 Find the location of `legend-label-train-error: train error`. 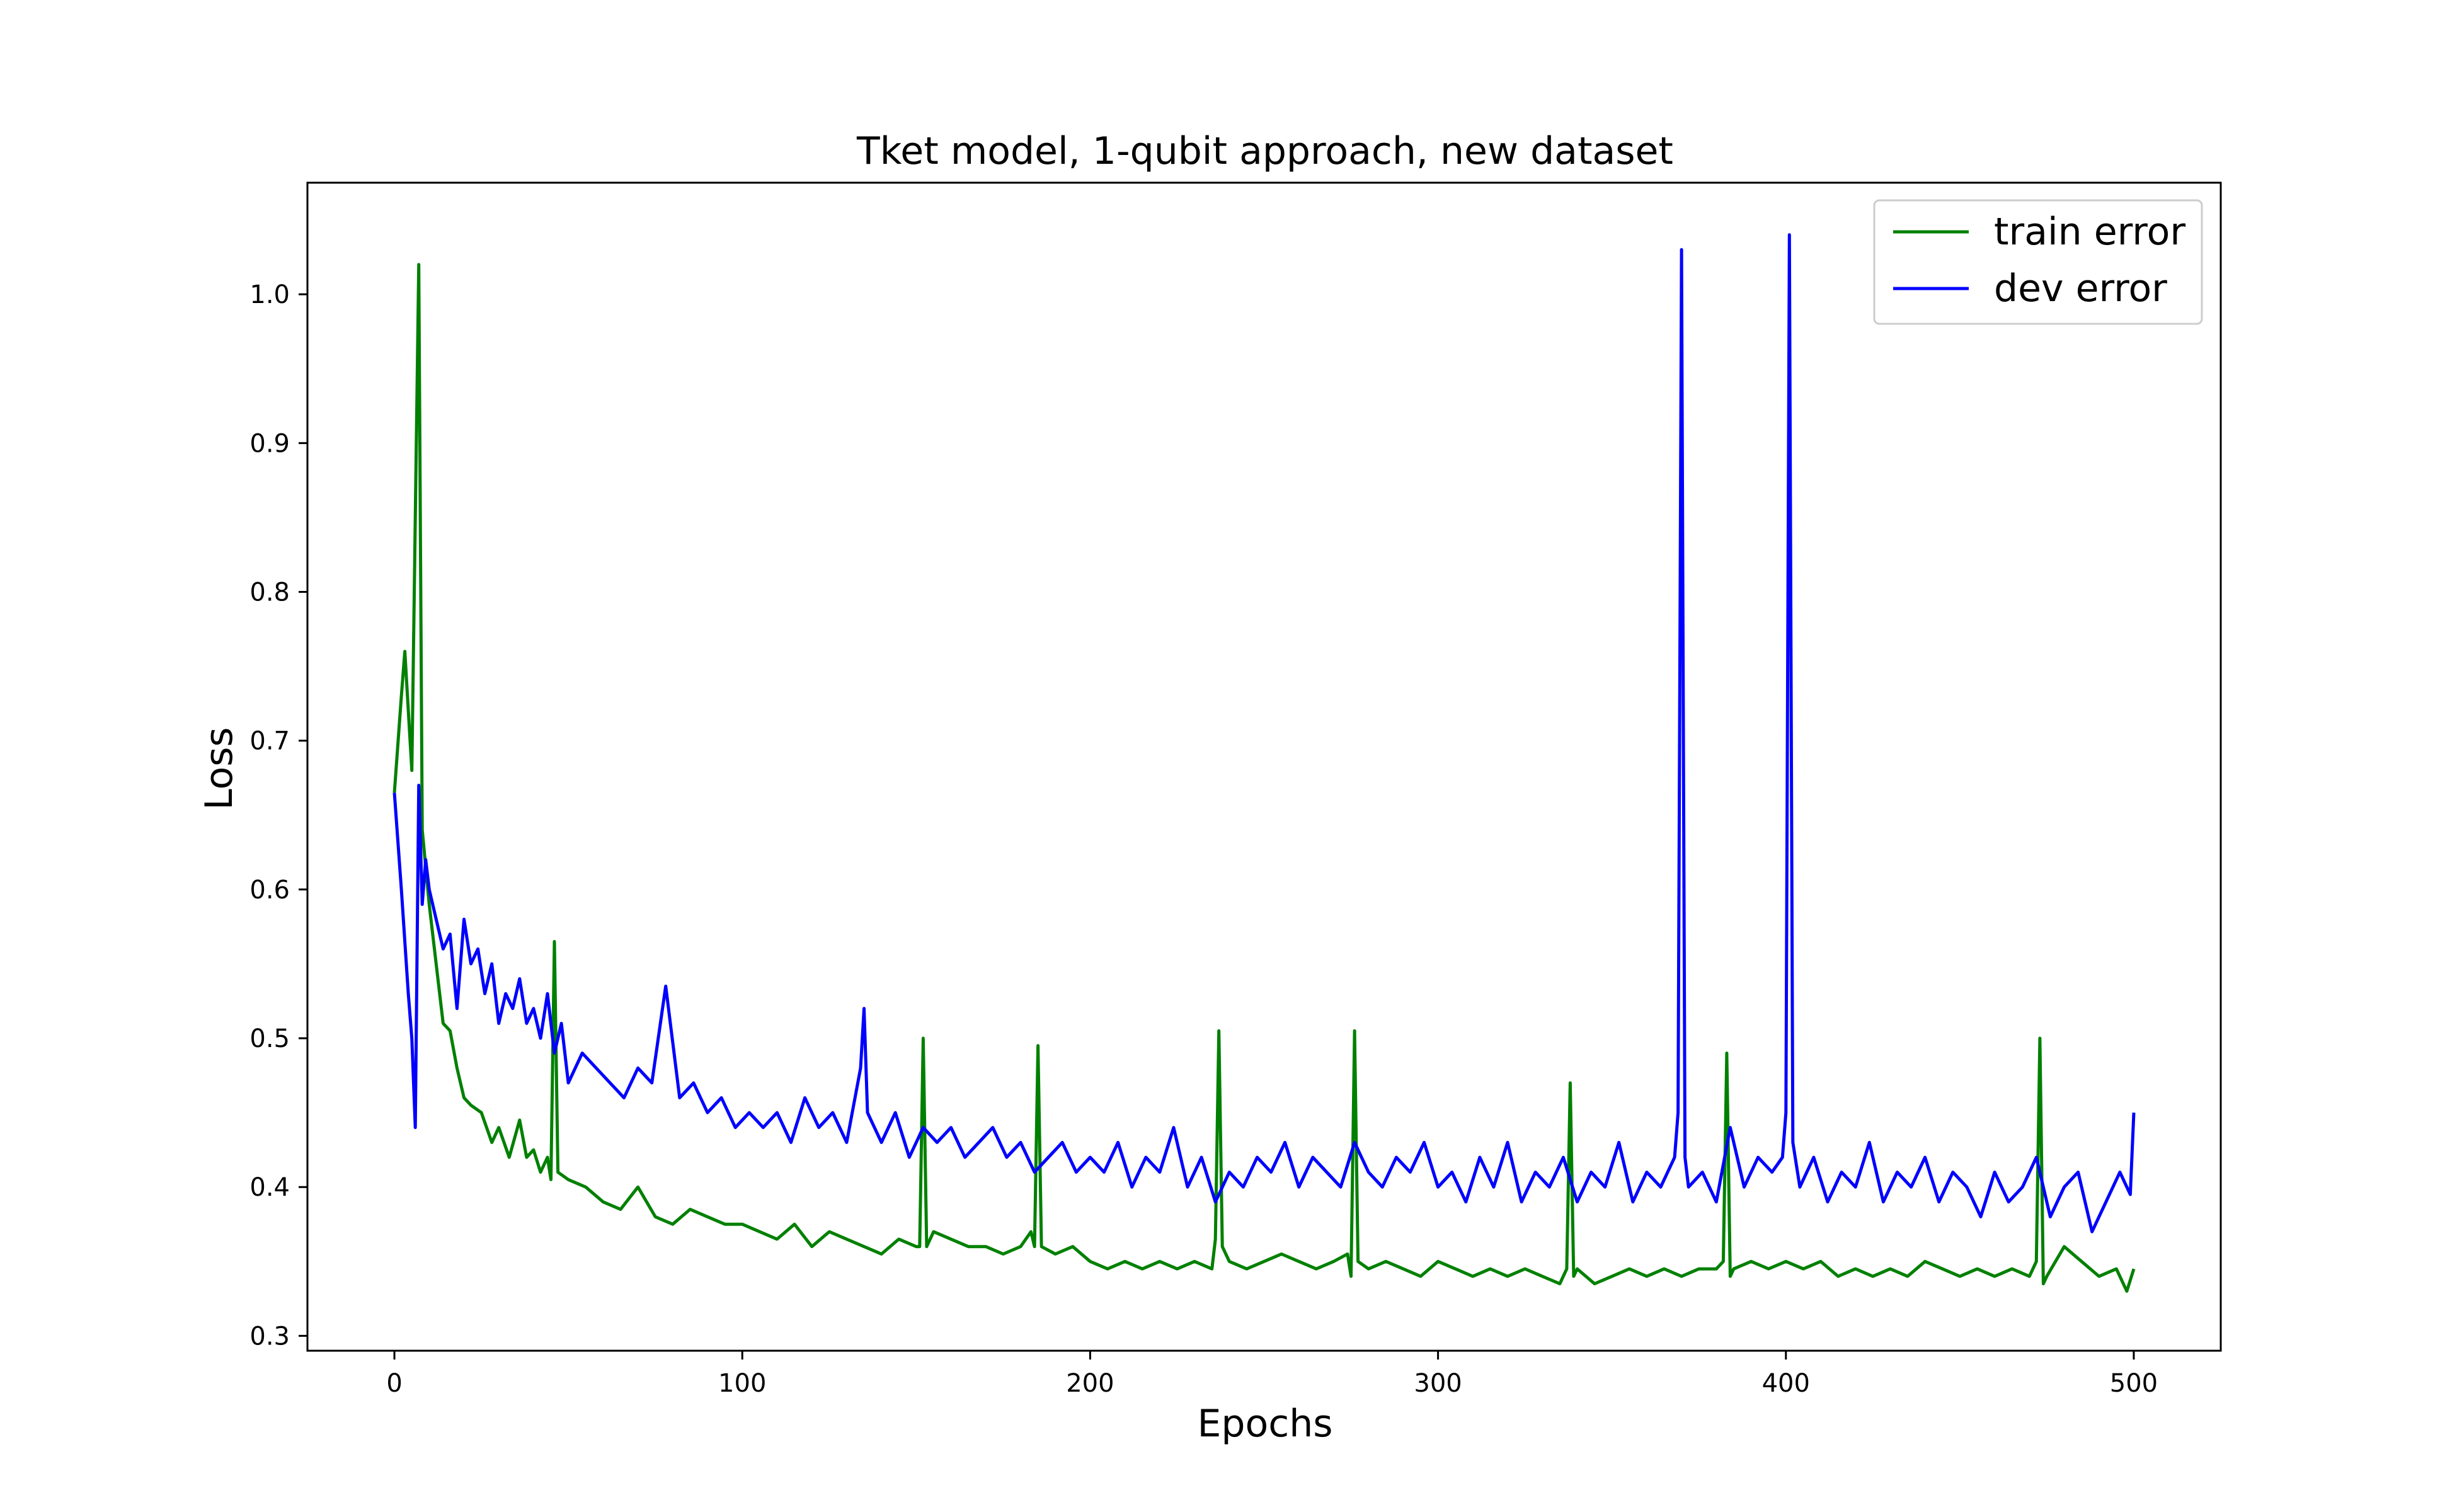

legend-label-train-error: train error is located at coordinates (2089, 232).